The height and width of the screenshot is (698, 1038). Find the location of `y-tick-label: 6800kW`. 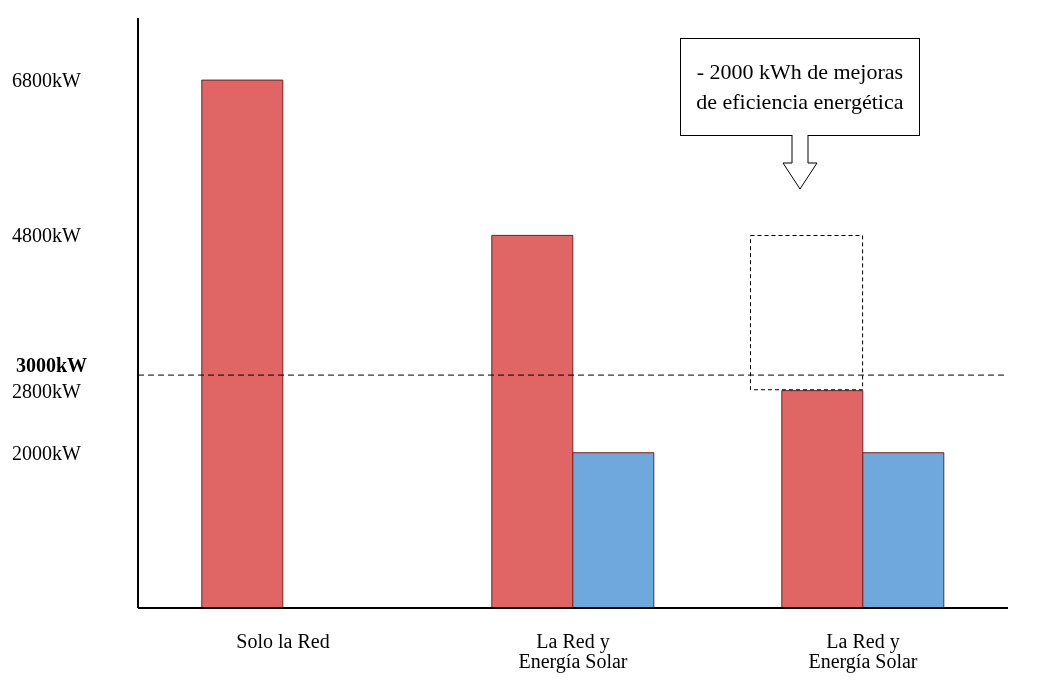

y-tick-label: 6800kW is located at coordinates (46, 80).